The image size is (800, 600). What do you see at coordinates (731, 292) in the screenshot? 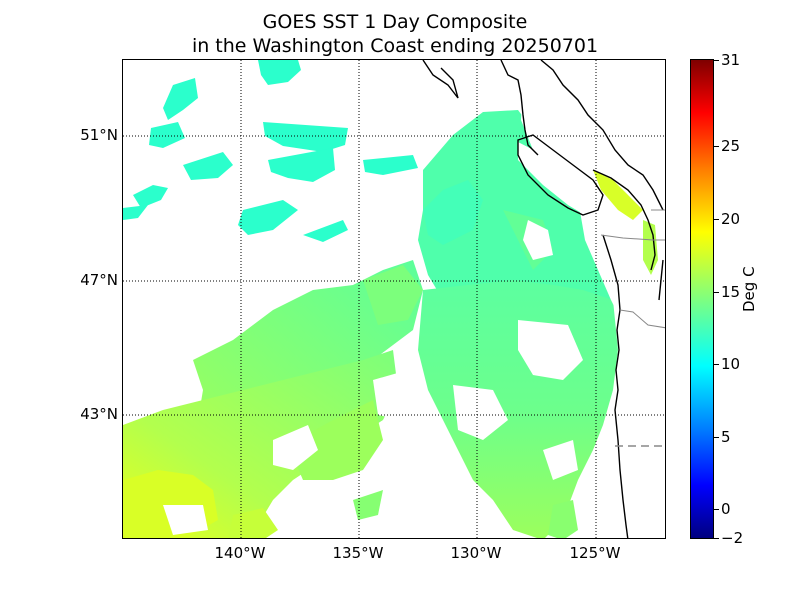
I see `colorbar-label-15: 15` at bounding box center [731, 292].